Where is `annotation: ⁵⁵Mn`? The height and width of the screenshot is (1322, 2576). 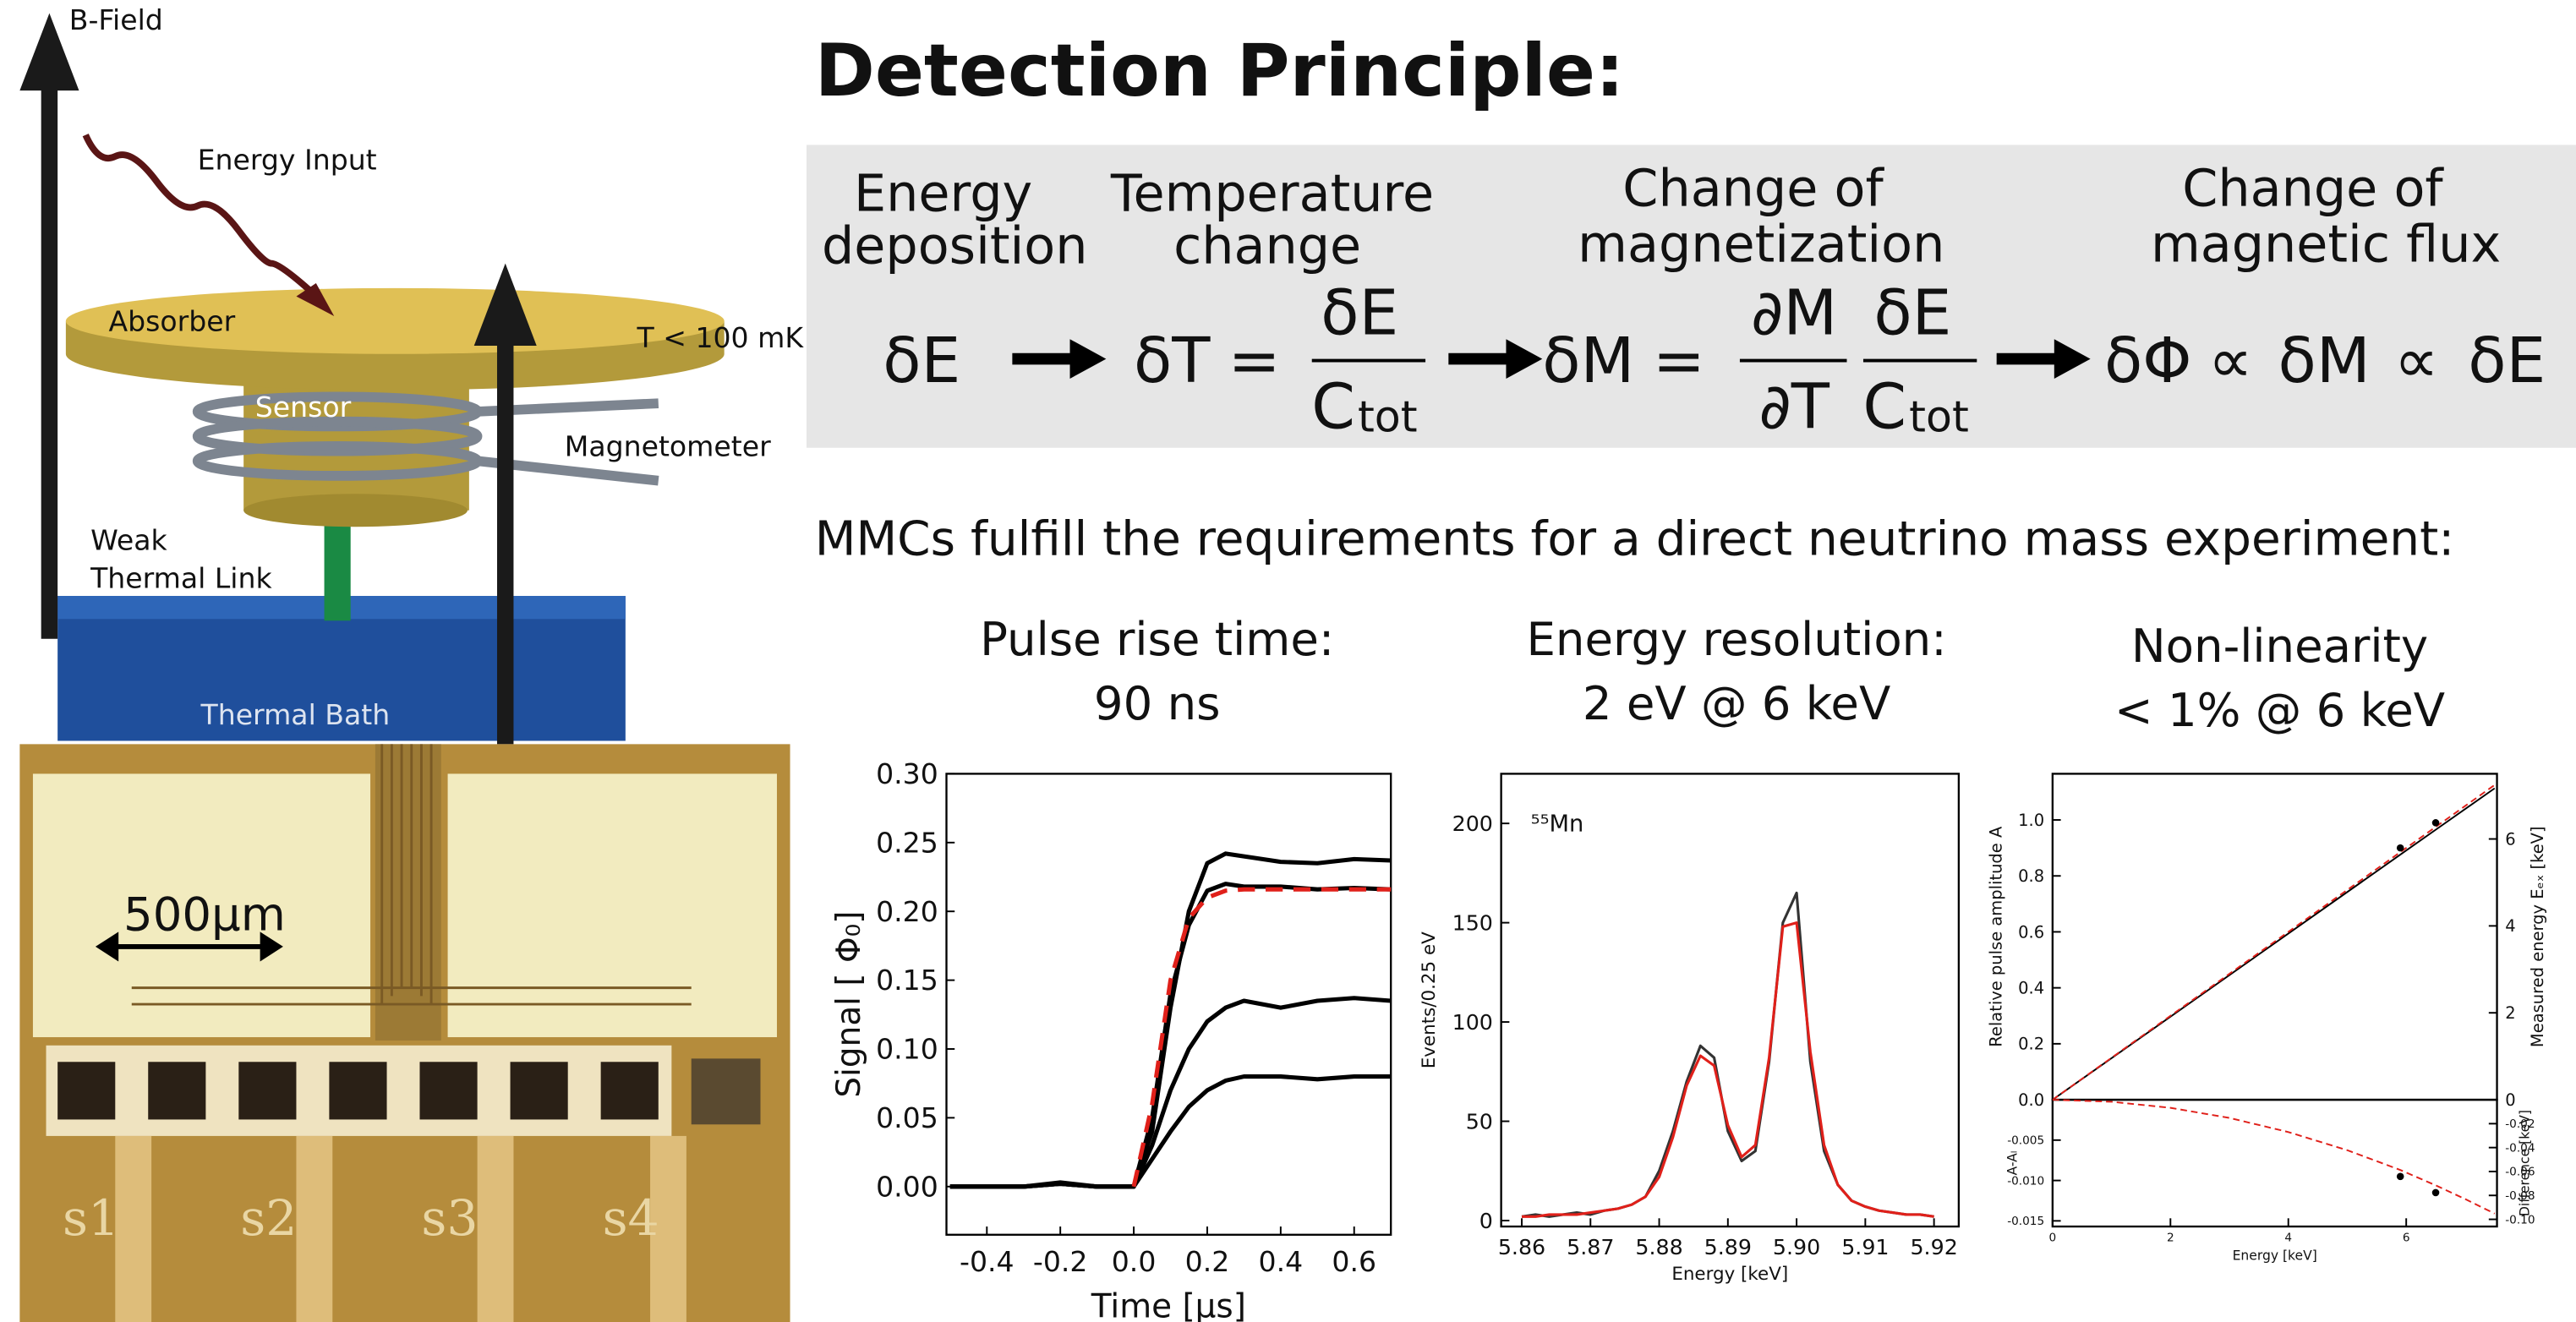 annotation: ⁵⁵Mn is located at coordinates (1558, 824).